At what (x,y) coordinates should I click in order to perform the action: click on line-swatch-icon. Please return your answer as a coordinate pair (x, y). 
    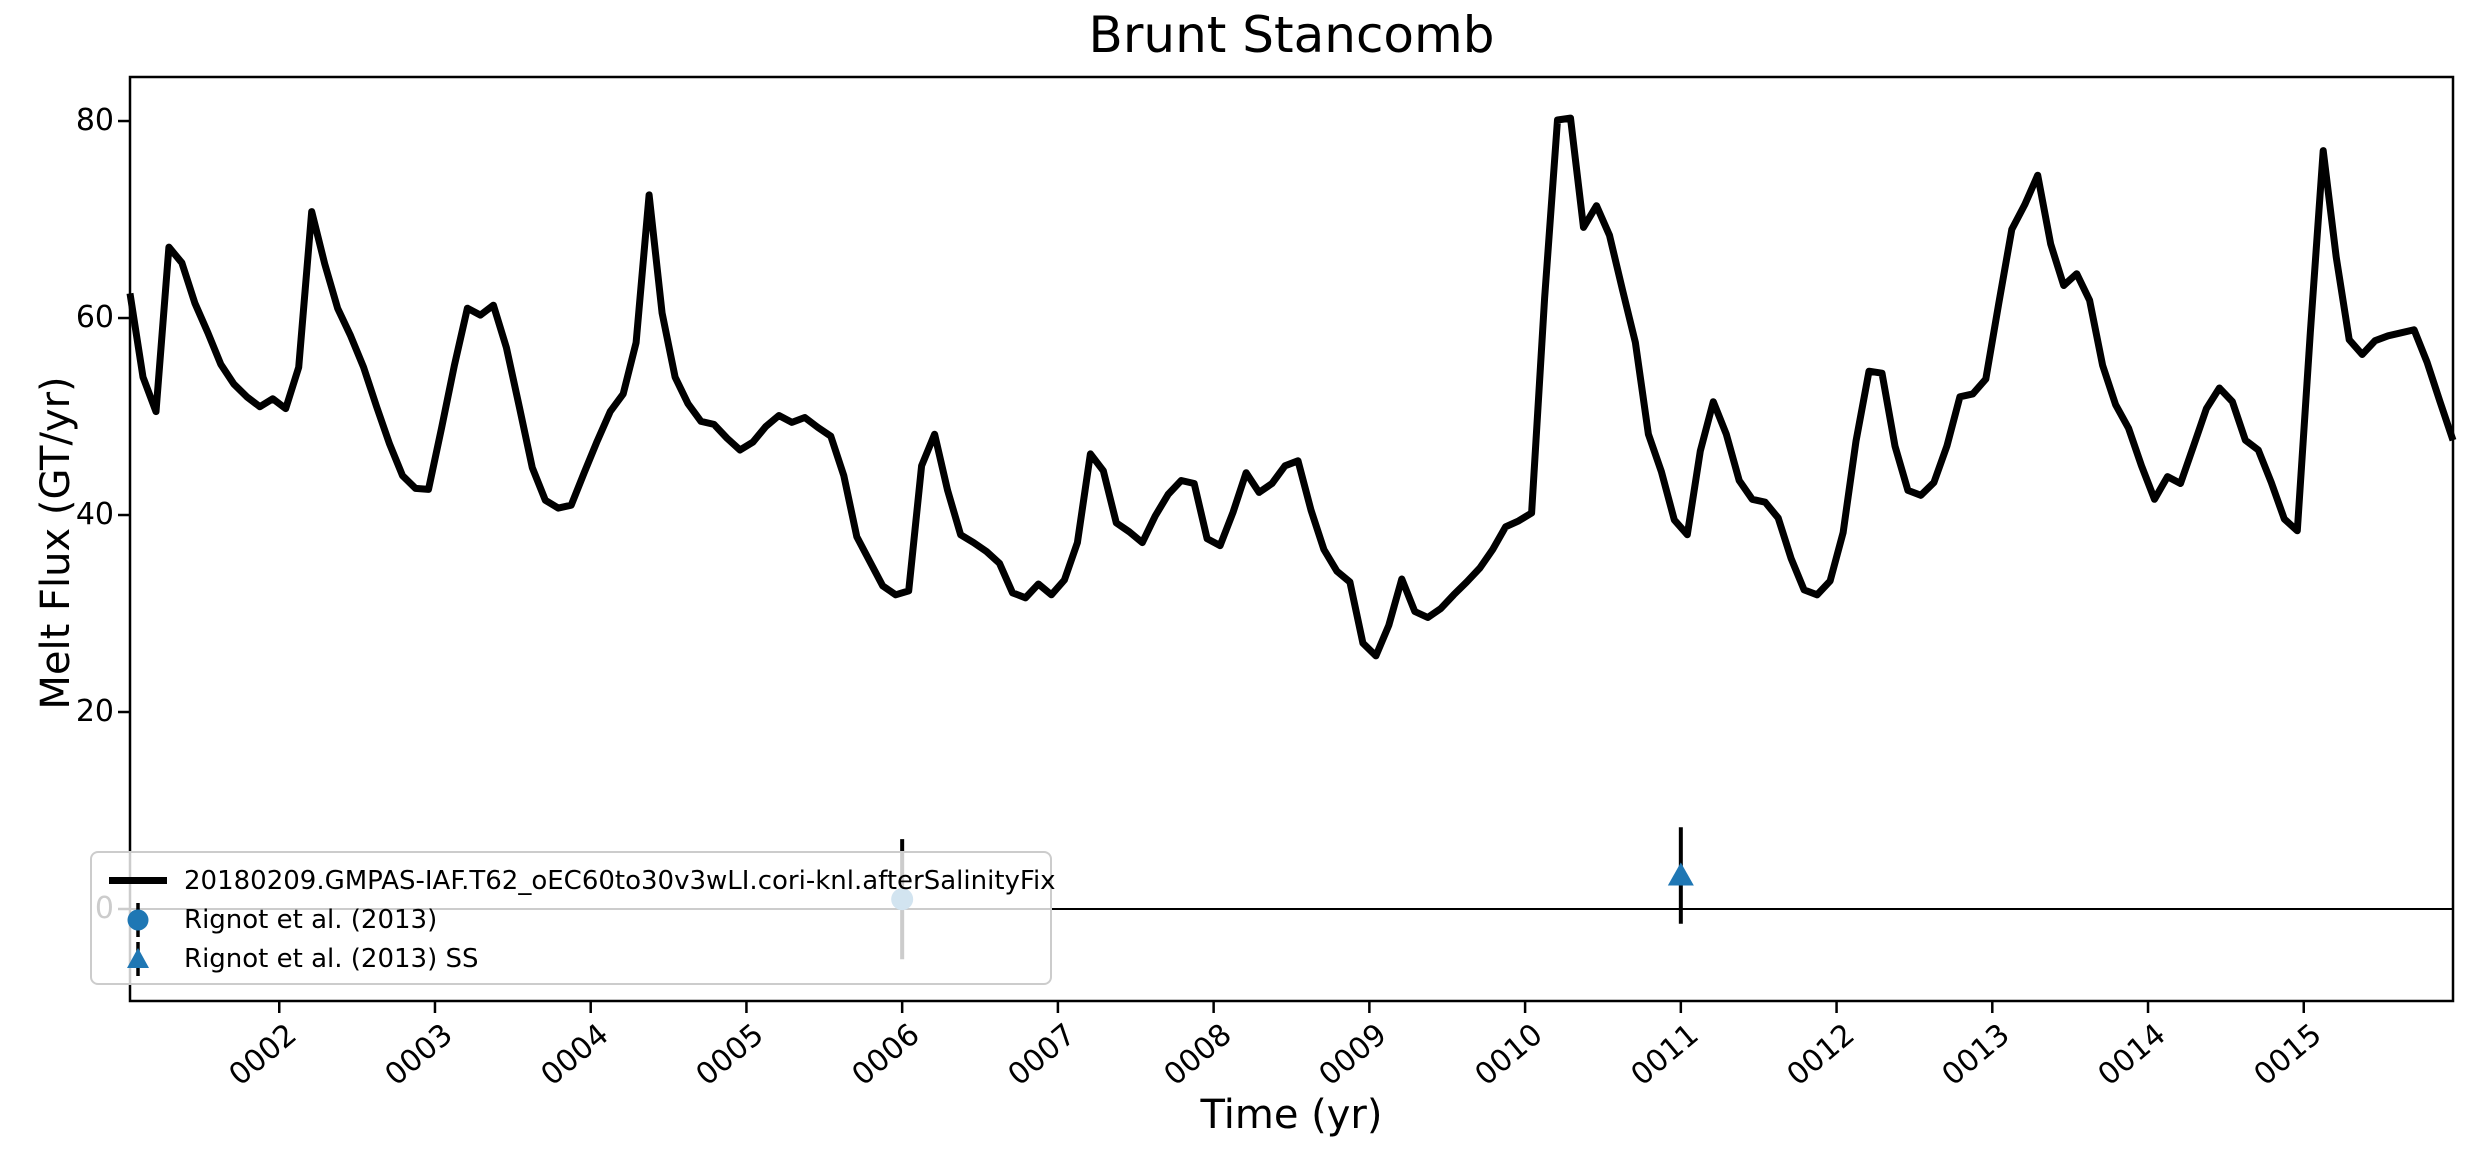
    Looking at the image, I should click on (138, 880).